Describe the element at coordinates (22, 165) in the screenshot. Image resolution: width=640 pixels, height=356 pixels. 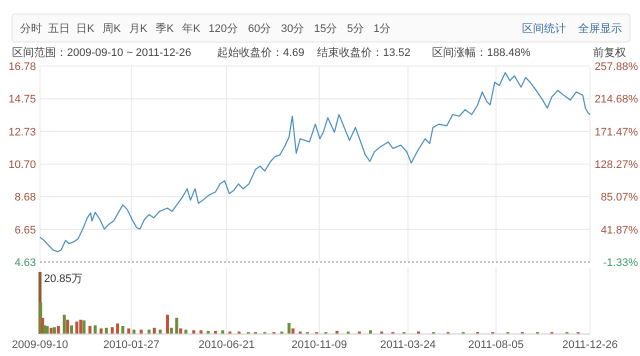
I see `y-tick-label: 10.70` at that location.